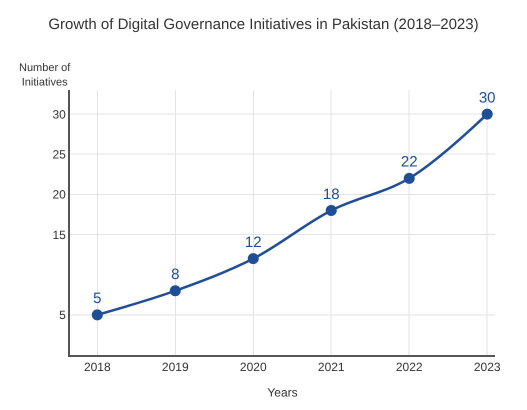 Image resolution: width=527 pixels, height=410 pixels. Describe the element at coordinates (45, 75) in the screenshot. I see `y-axis-title: Number of Initiatives` at that location.